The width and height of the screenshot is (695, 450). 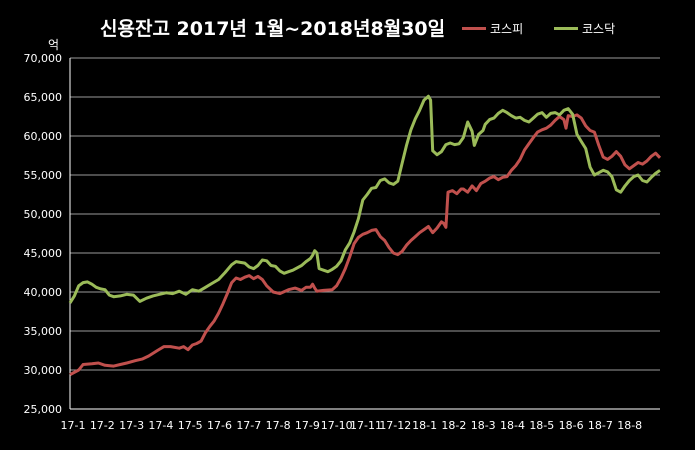 What do you see at coordinates (566, 28) in the screenshot?
I see `legend-swatch-kosdaq` at bounding box center [566, 28].